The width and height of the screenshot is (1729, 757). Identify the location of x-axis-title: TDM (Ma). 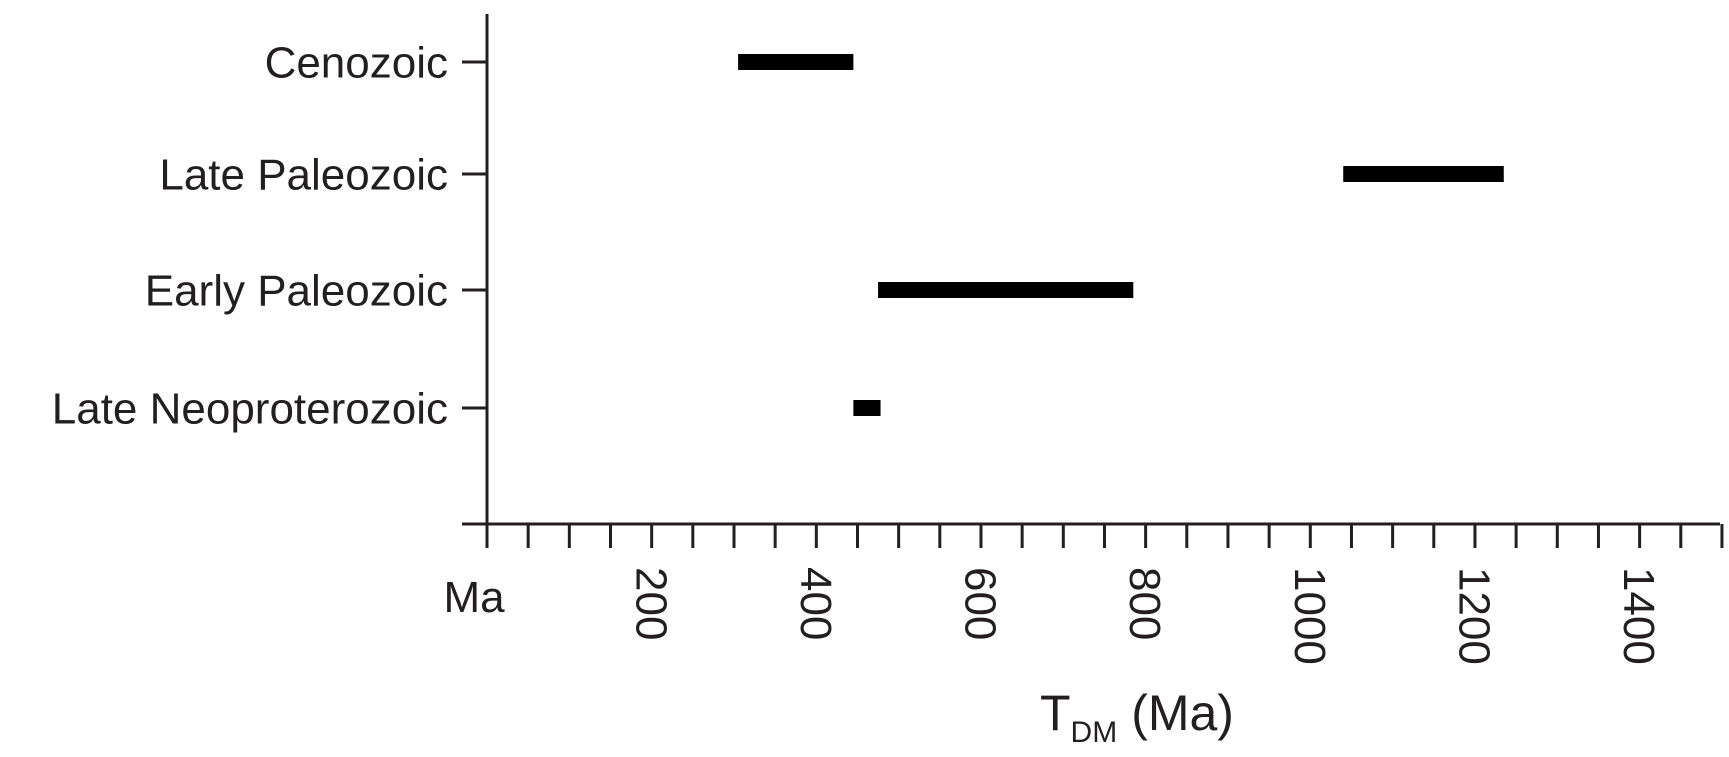
(1137, 717).